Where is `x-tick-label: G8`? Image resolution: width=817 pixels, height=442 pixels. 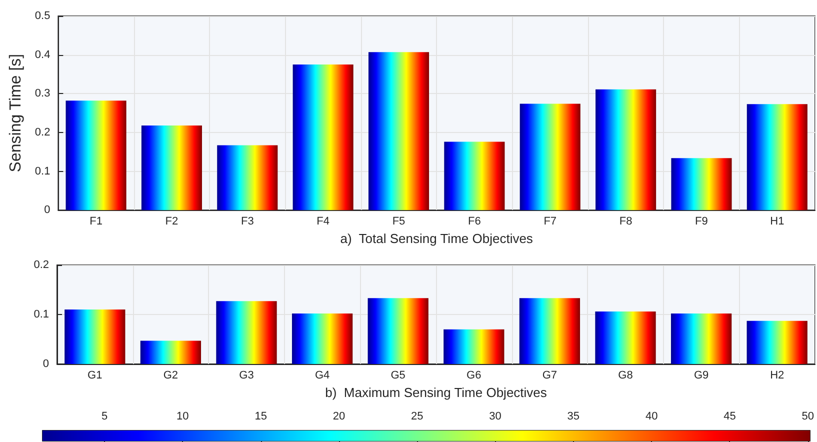 x-tick-label: G8 is located at coordinates (625, 376).